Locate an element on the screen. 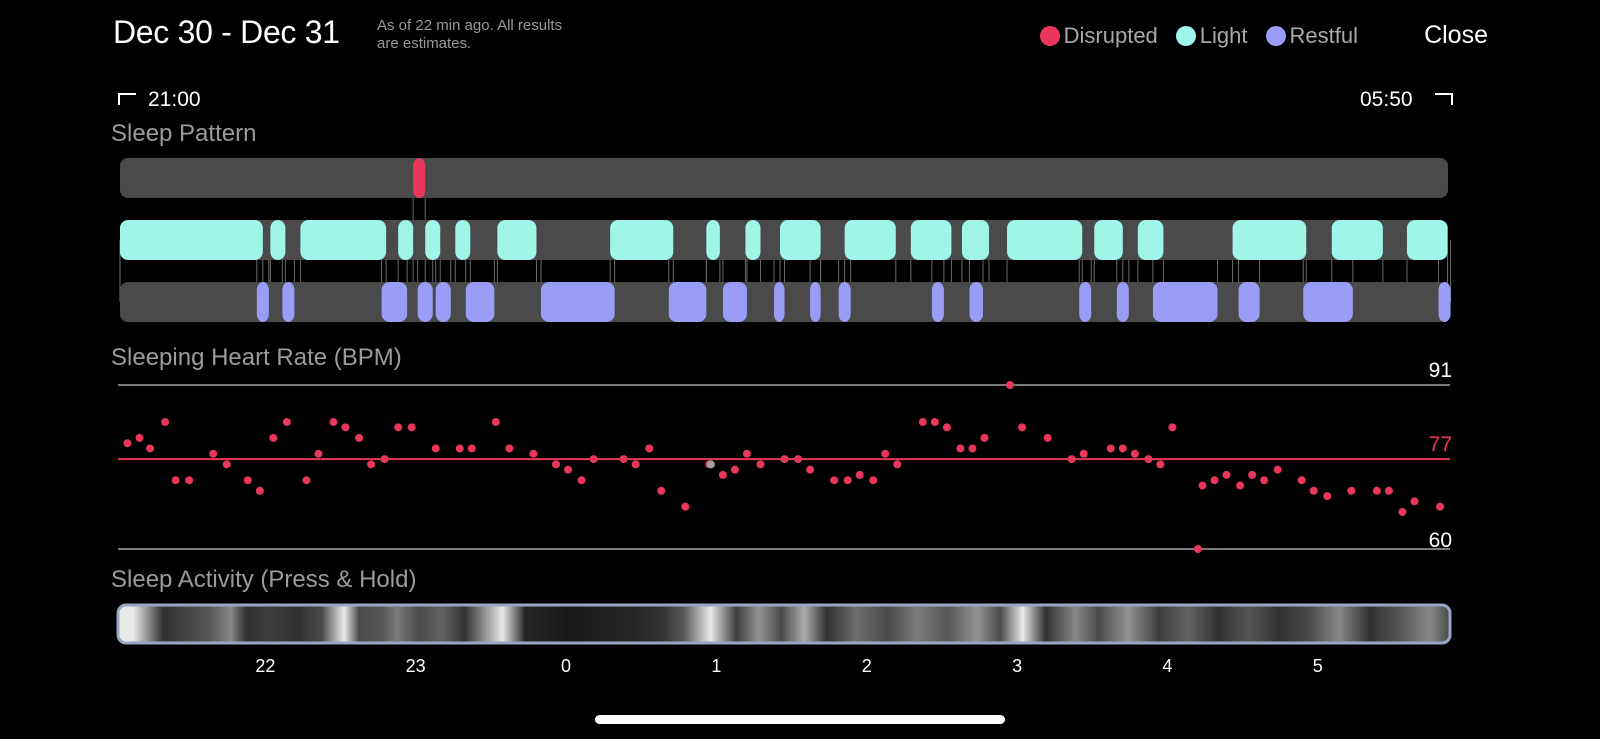 The image size is (1600, 739). page-title: Dec 30 - Dec 31 is located at coordinates (226, 32).